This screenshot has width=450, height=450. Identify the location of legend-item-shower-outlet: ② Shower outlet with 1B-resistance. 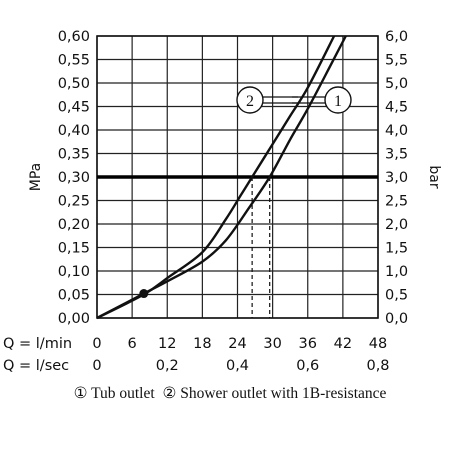
(274, 393).